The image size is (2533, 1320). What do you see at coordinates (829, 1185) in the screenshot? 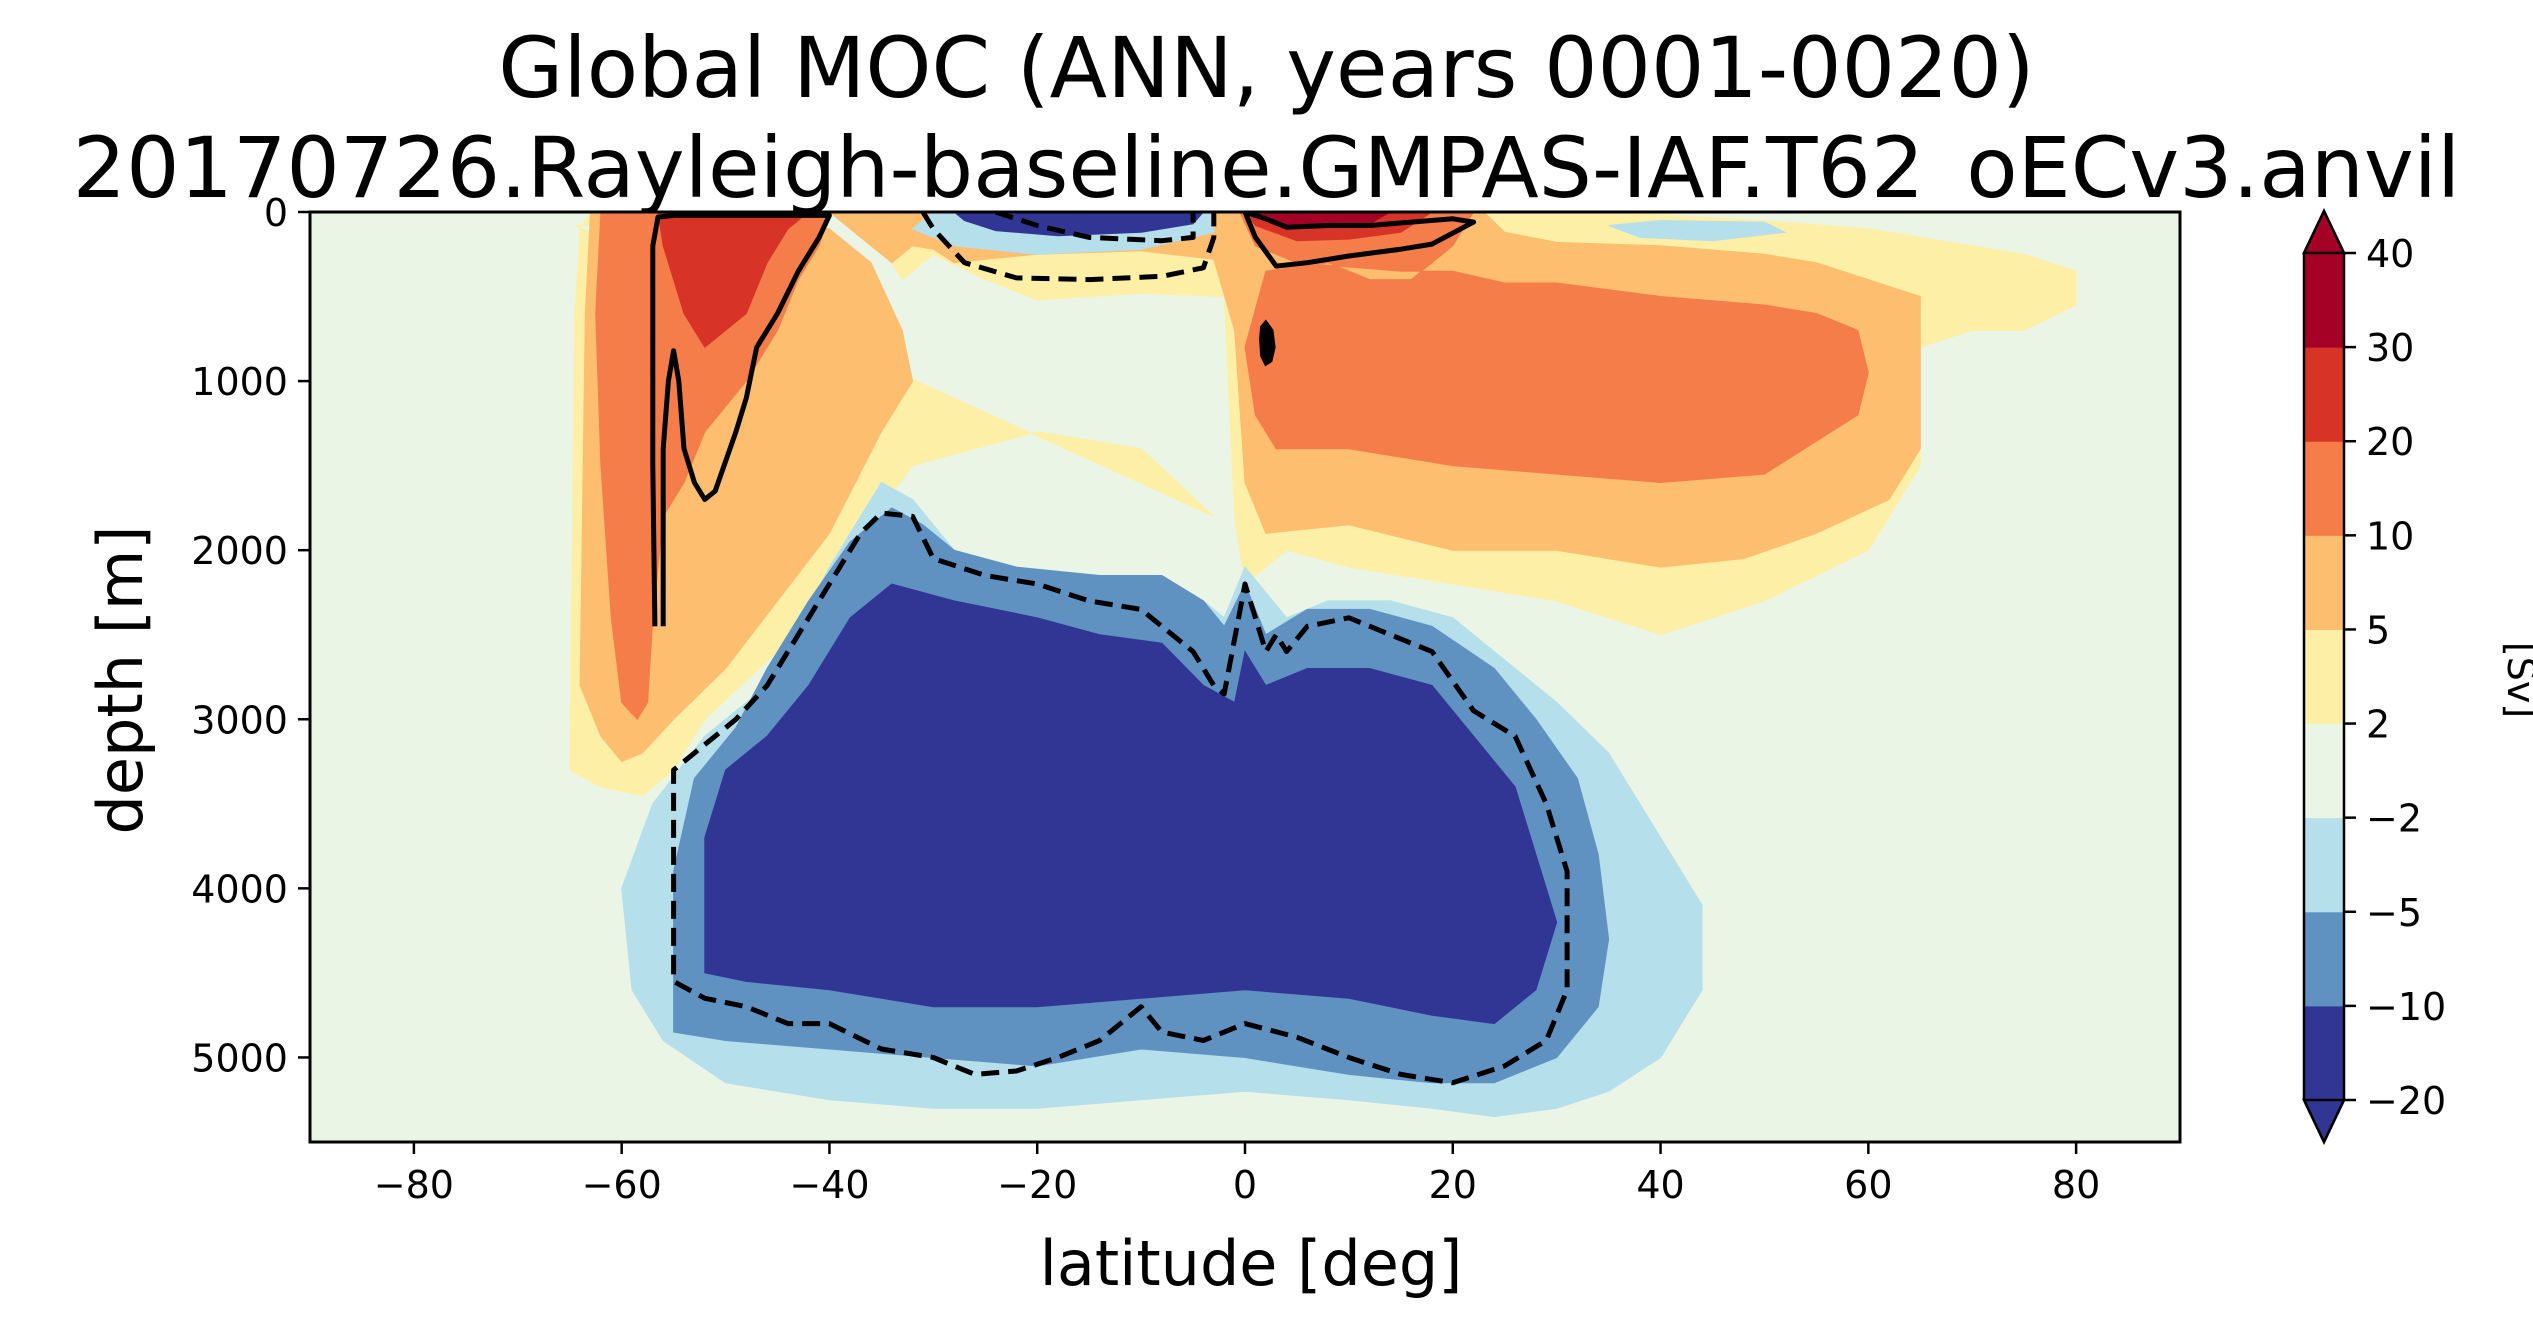
I see `x-tick-label: −40` at bounding box center [829, 1185].